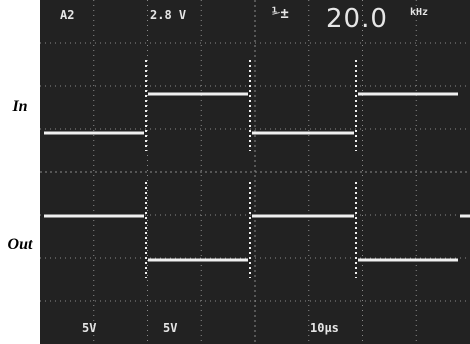 This screenshot has height=344, width=470. I want to click on timebase-readout: 10µs, so click(324, 328).